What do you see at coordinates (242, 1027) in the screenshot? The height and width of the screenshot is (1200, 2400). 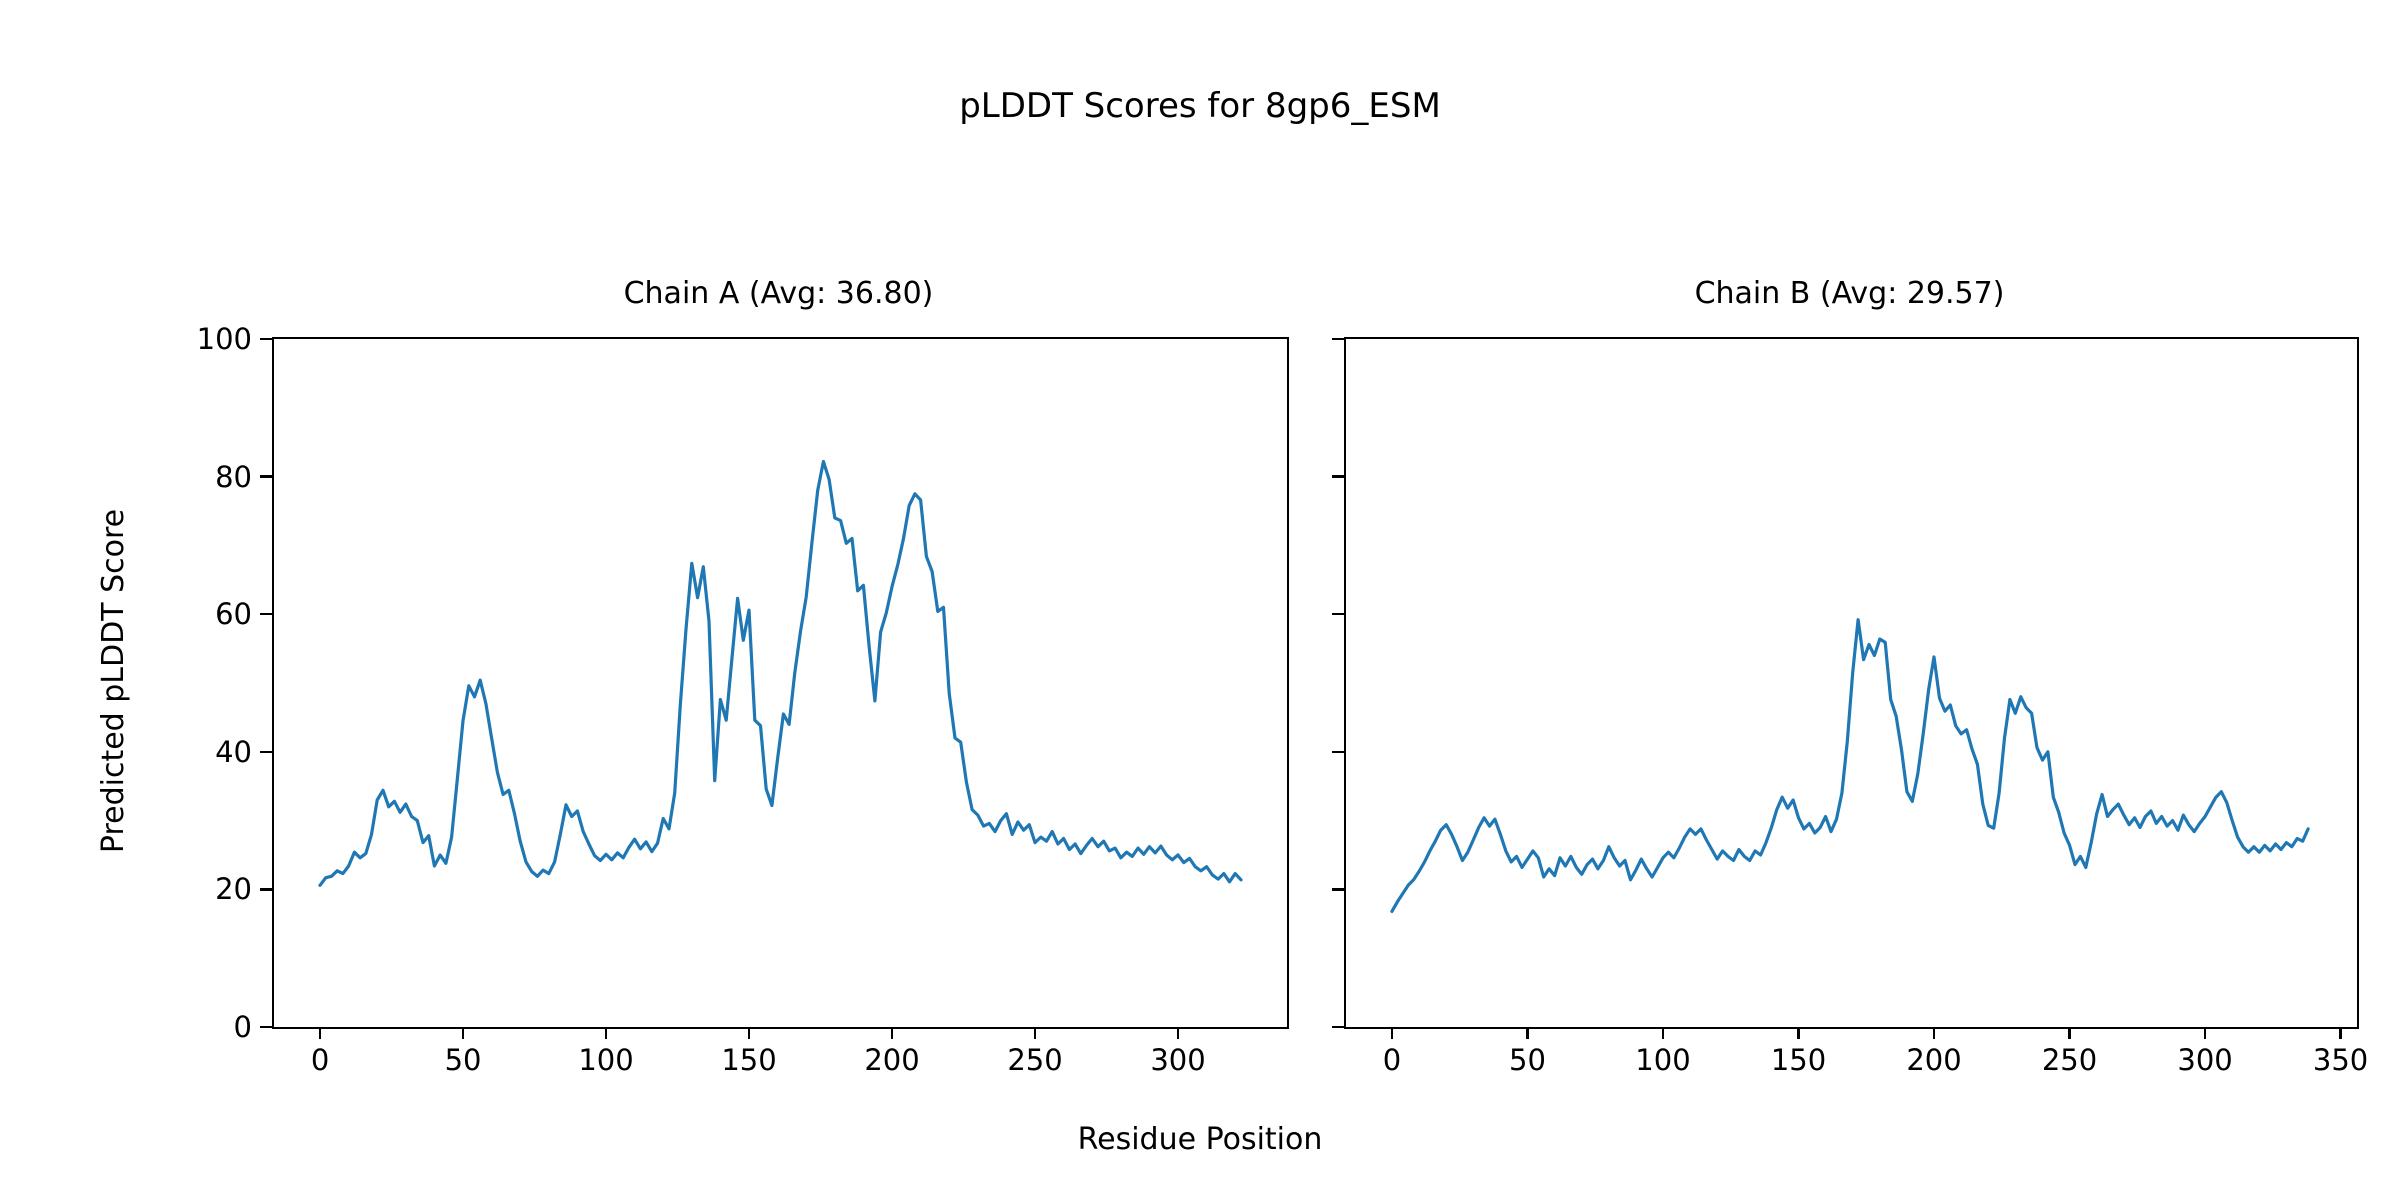 I see `y-tick-label: 0` at bounding box center [242, 1027].